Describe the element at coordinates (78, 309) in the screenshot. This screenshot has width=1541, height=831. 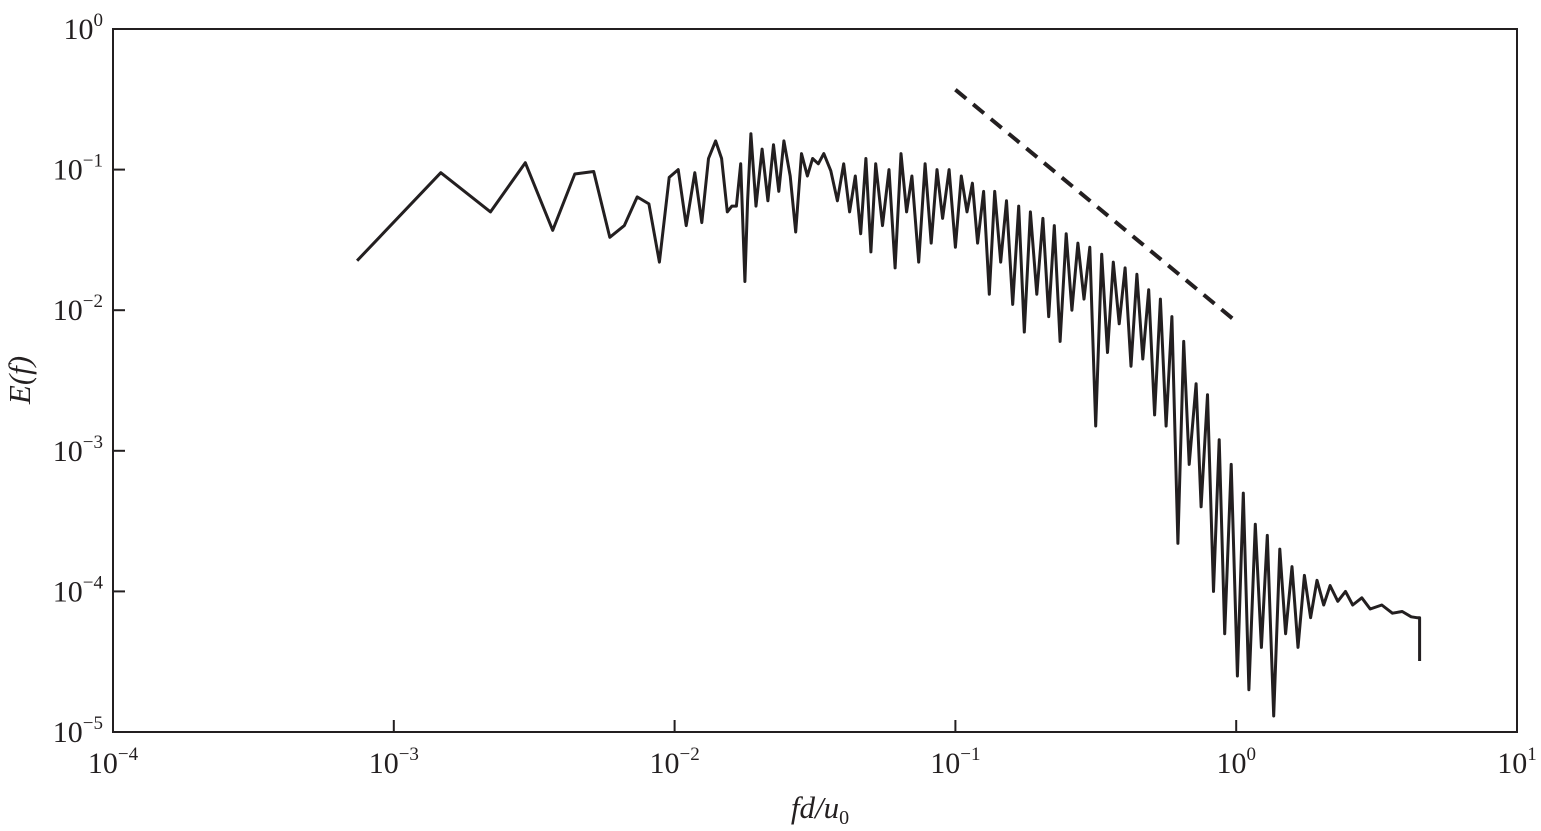
I see `y-tick-label: 10⁻²` at that location.